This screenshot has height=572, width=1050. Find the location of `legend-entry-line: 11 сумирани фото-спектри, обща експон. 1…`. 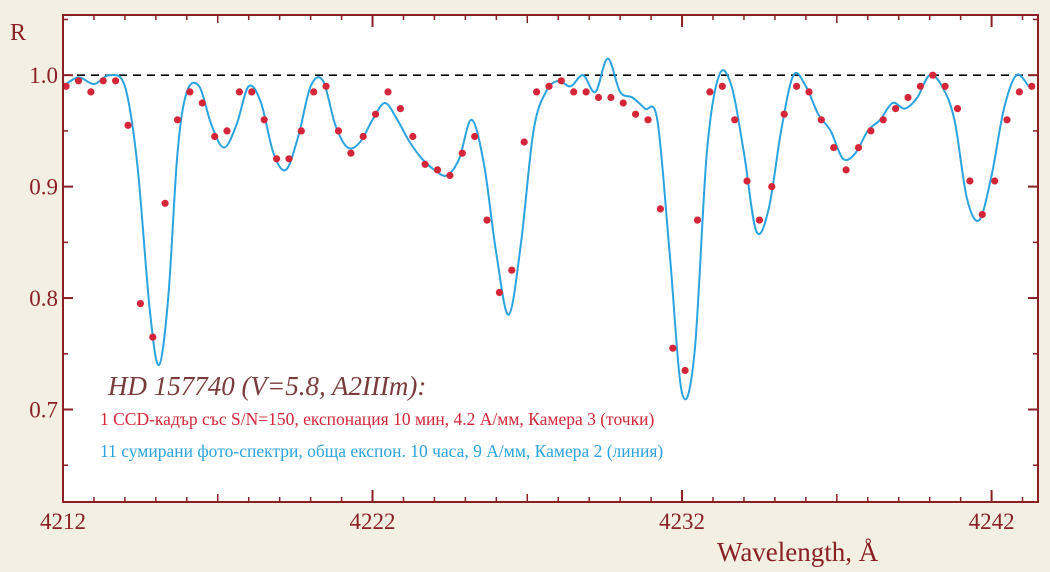

legend-entry-line: 11 сумирани фото-спектри, обща експон. 1… is located at coordinates (381, 451).